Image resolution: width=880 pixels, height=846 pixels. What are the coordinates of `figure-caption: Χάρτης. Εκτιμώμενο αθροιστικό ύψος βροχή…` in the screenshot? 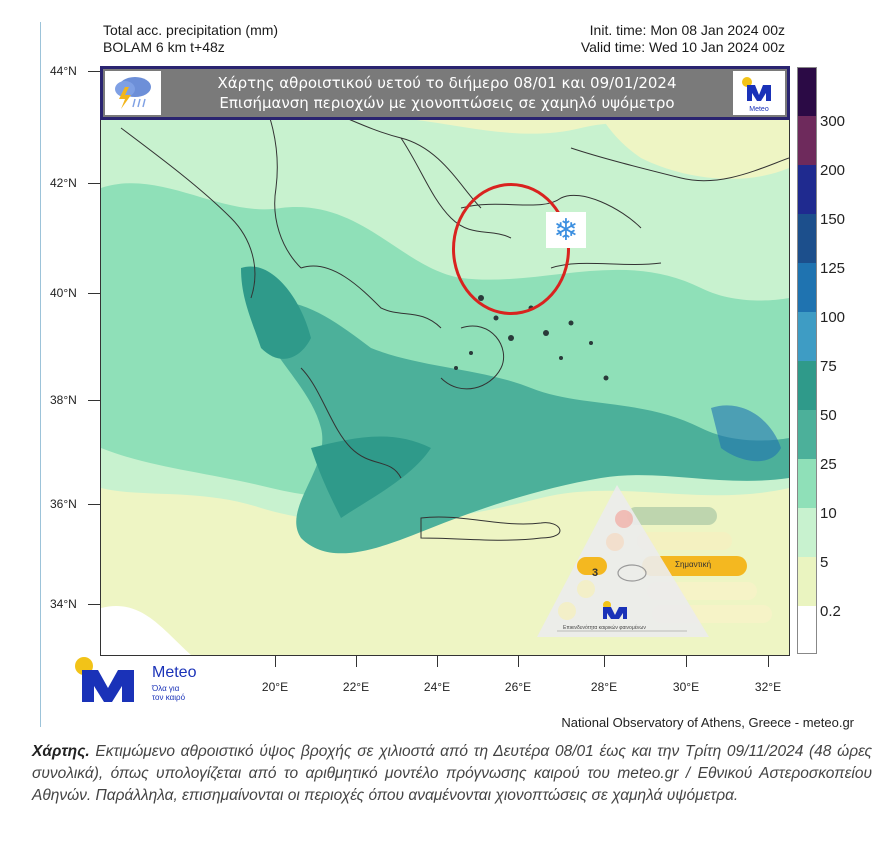 It's located at (452, 774).